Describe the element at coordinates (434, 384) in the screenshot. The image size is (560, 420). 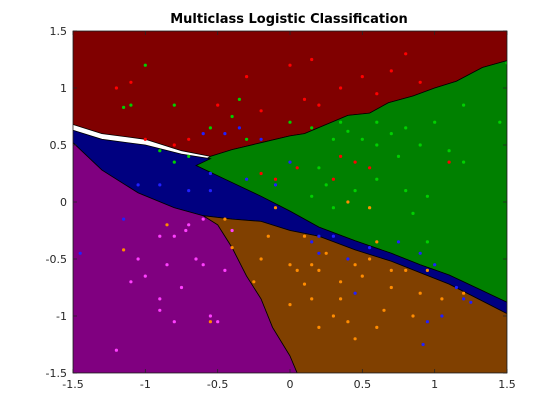
I see `x-tick-label: 1` at that location.